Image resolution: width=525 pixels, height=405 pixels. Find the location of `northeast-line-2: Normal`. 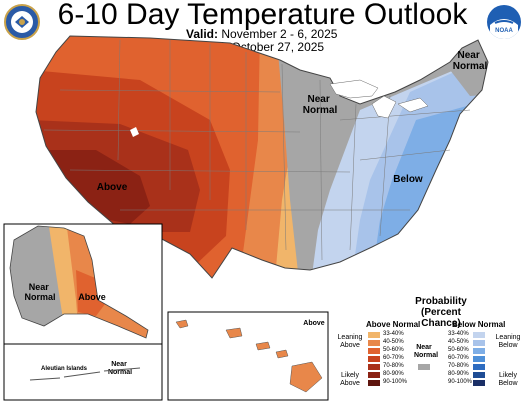

northeast-line-2: Normal is located at coordinates (470, 66).